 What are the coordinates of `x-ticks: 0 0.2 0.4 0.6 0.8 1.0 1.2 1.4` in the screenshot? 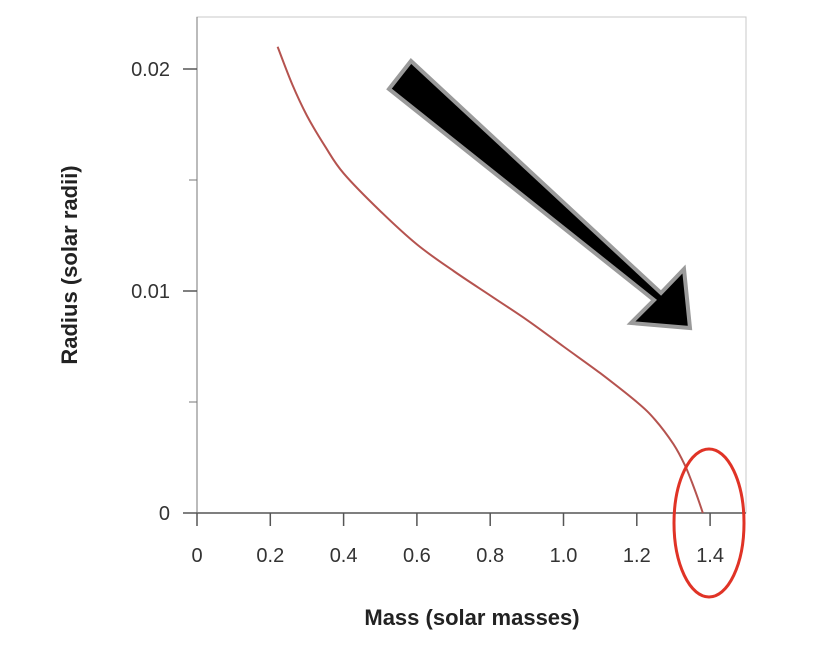 It's located at (457, 540).